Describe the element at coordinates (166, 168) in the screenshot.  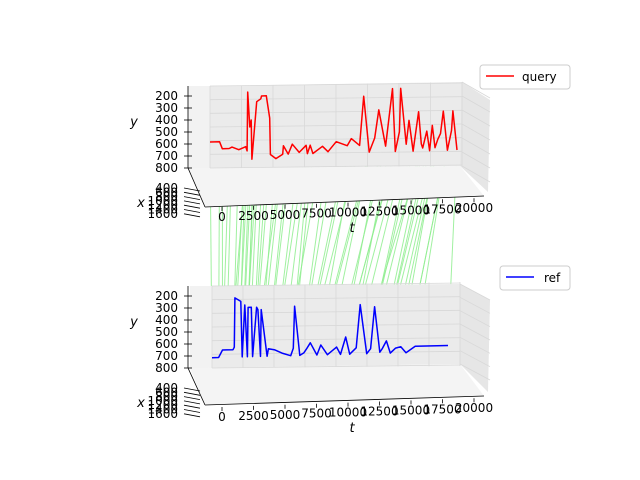
I see `y-tick-label: 800` at that location.